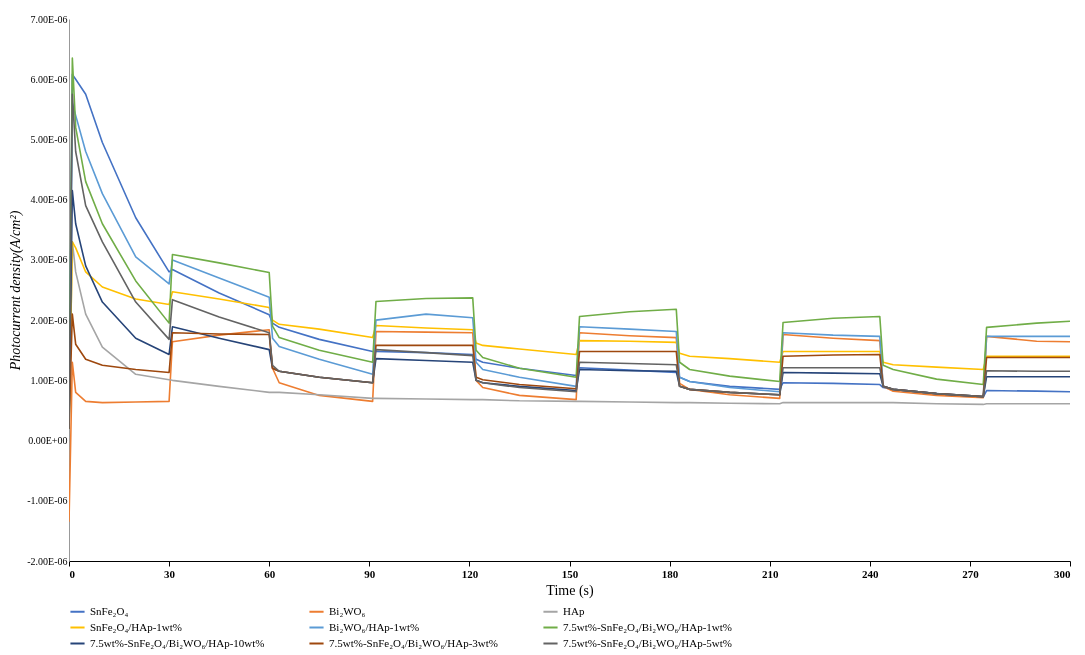 The image size is (1085, 655). I want to click on y-axis-title: Photocurrent density(A/cm²), so click(16, 291).